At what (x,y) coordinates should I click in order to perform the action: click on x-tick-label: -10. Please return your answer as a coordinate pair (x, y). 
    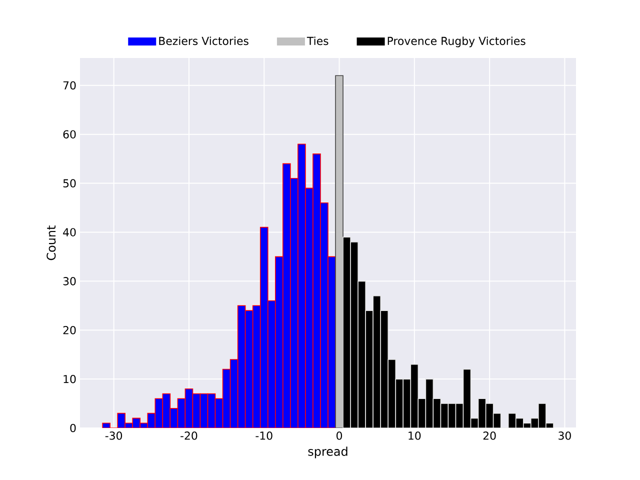
    Looking at the image, I should click on (264, 436).